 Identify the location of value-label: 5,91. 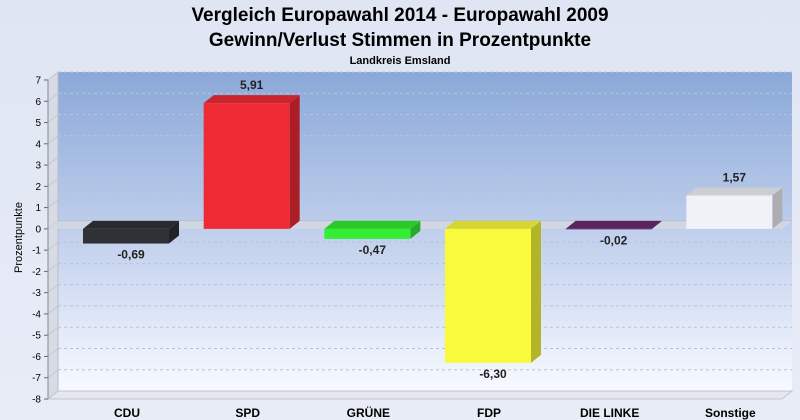
(252, 85).